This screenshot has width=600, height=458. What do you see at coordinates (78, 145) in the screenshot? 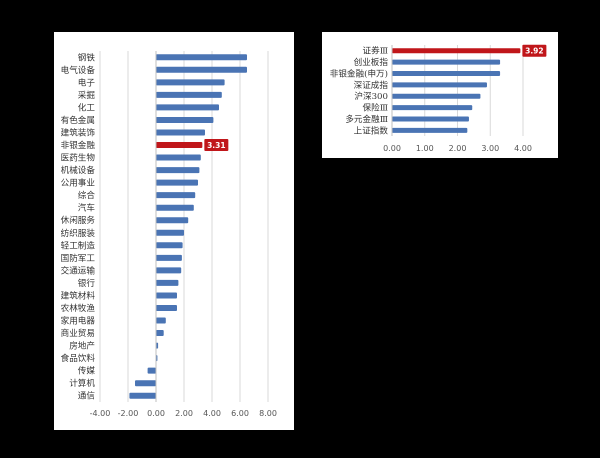
I see `left-category-label: 非银金融` at bounding box center [78, 145].